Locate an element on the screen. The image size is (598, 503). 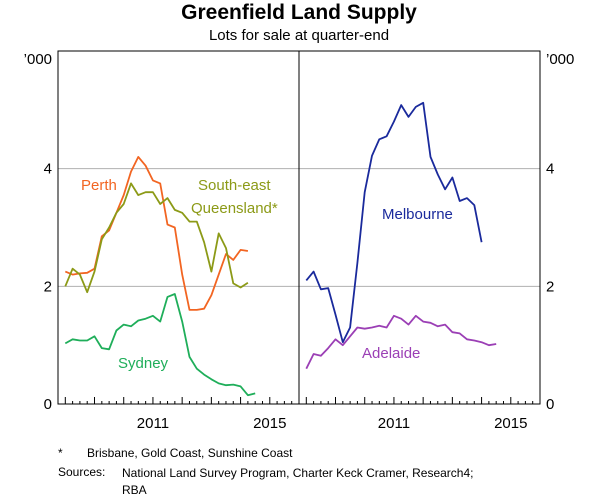
series-label-sydney: Sydney is located at coordinates (143, 363).